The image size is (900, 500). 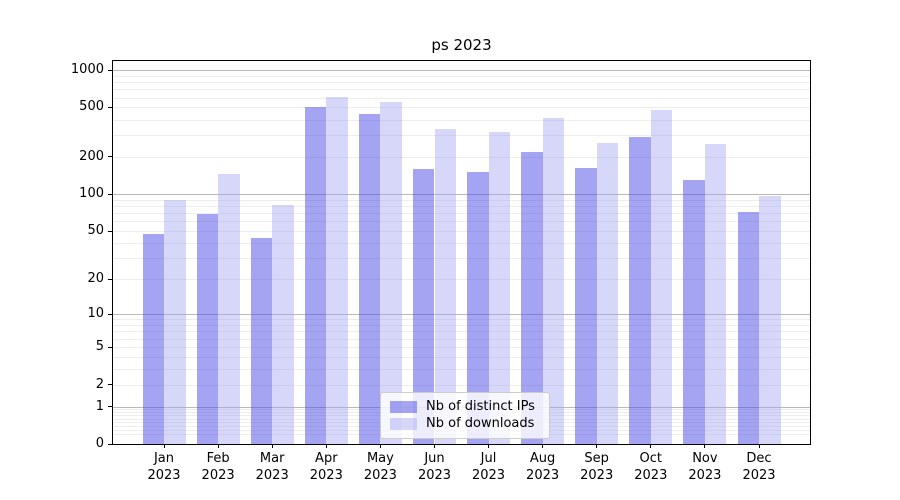 What do you see at coordinates (95, 231) in the screenshot?
I see `y-tick-label: 50` at bounding box center [95, 231].